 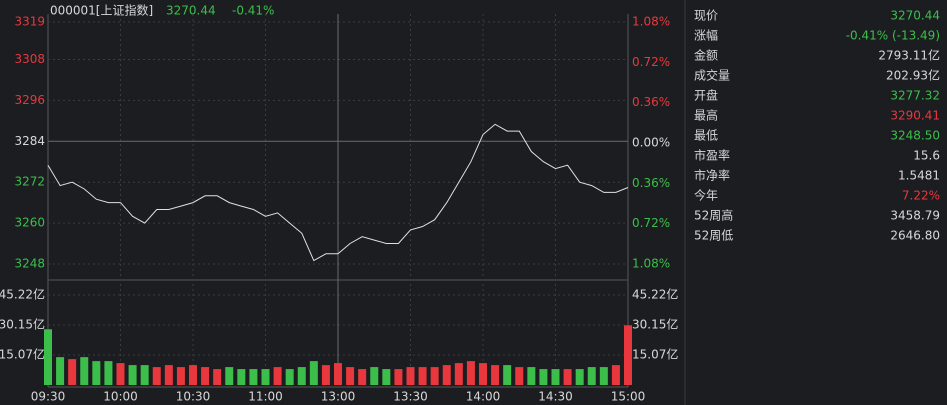 I want to click on quote-value: 3458.79, so click(x=915, y=216).